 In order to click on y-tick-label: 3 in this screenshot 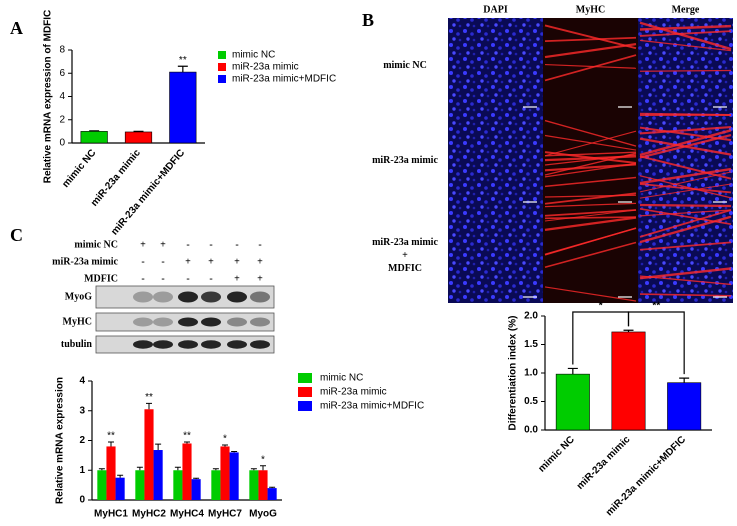, I will do `click(82, 410)`.